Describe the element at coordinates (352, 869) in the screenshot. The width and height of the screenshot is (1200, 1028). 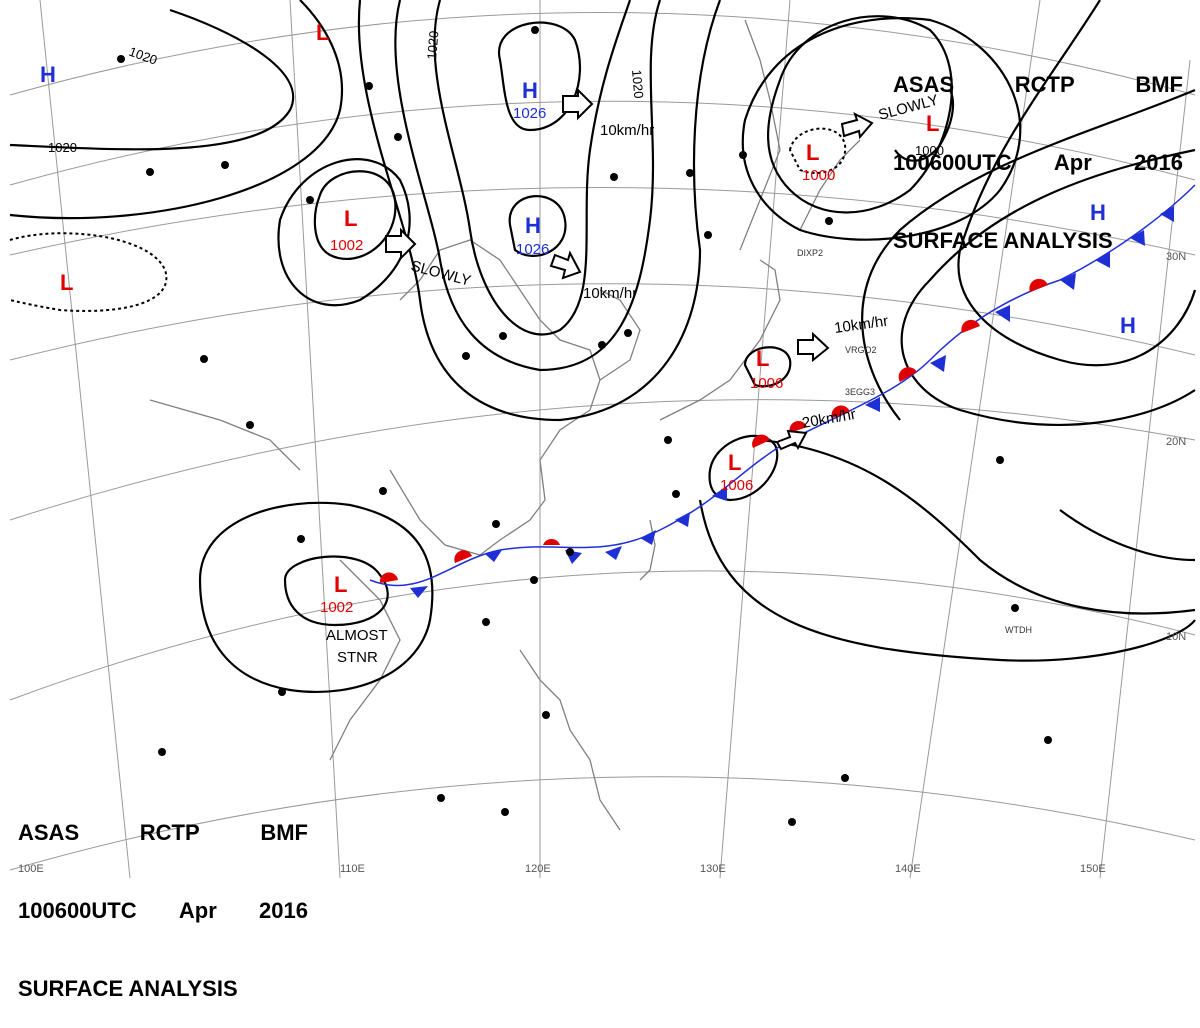
I see `lon-label: 110E` at that location.